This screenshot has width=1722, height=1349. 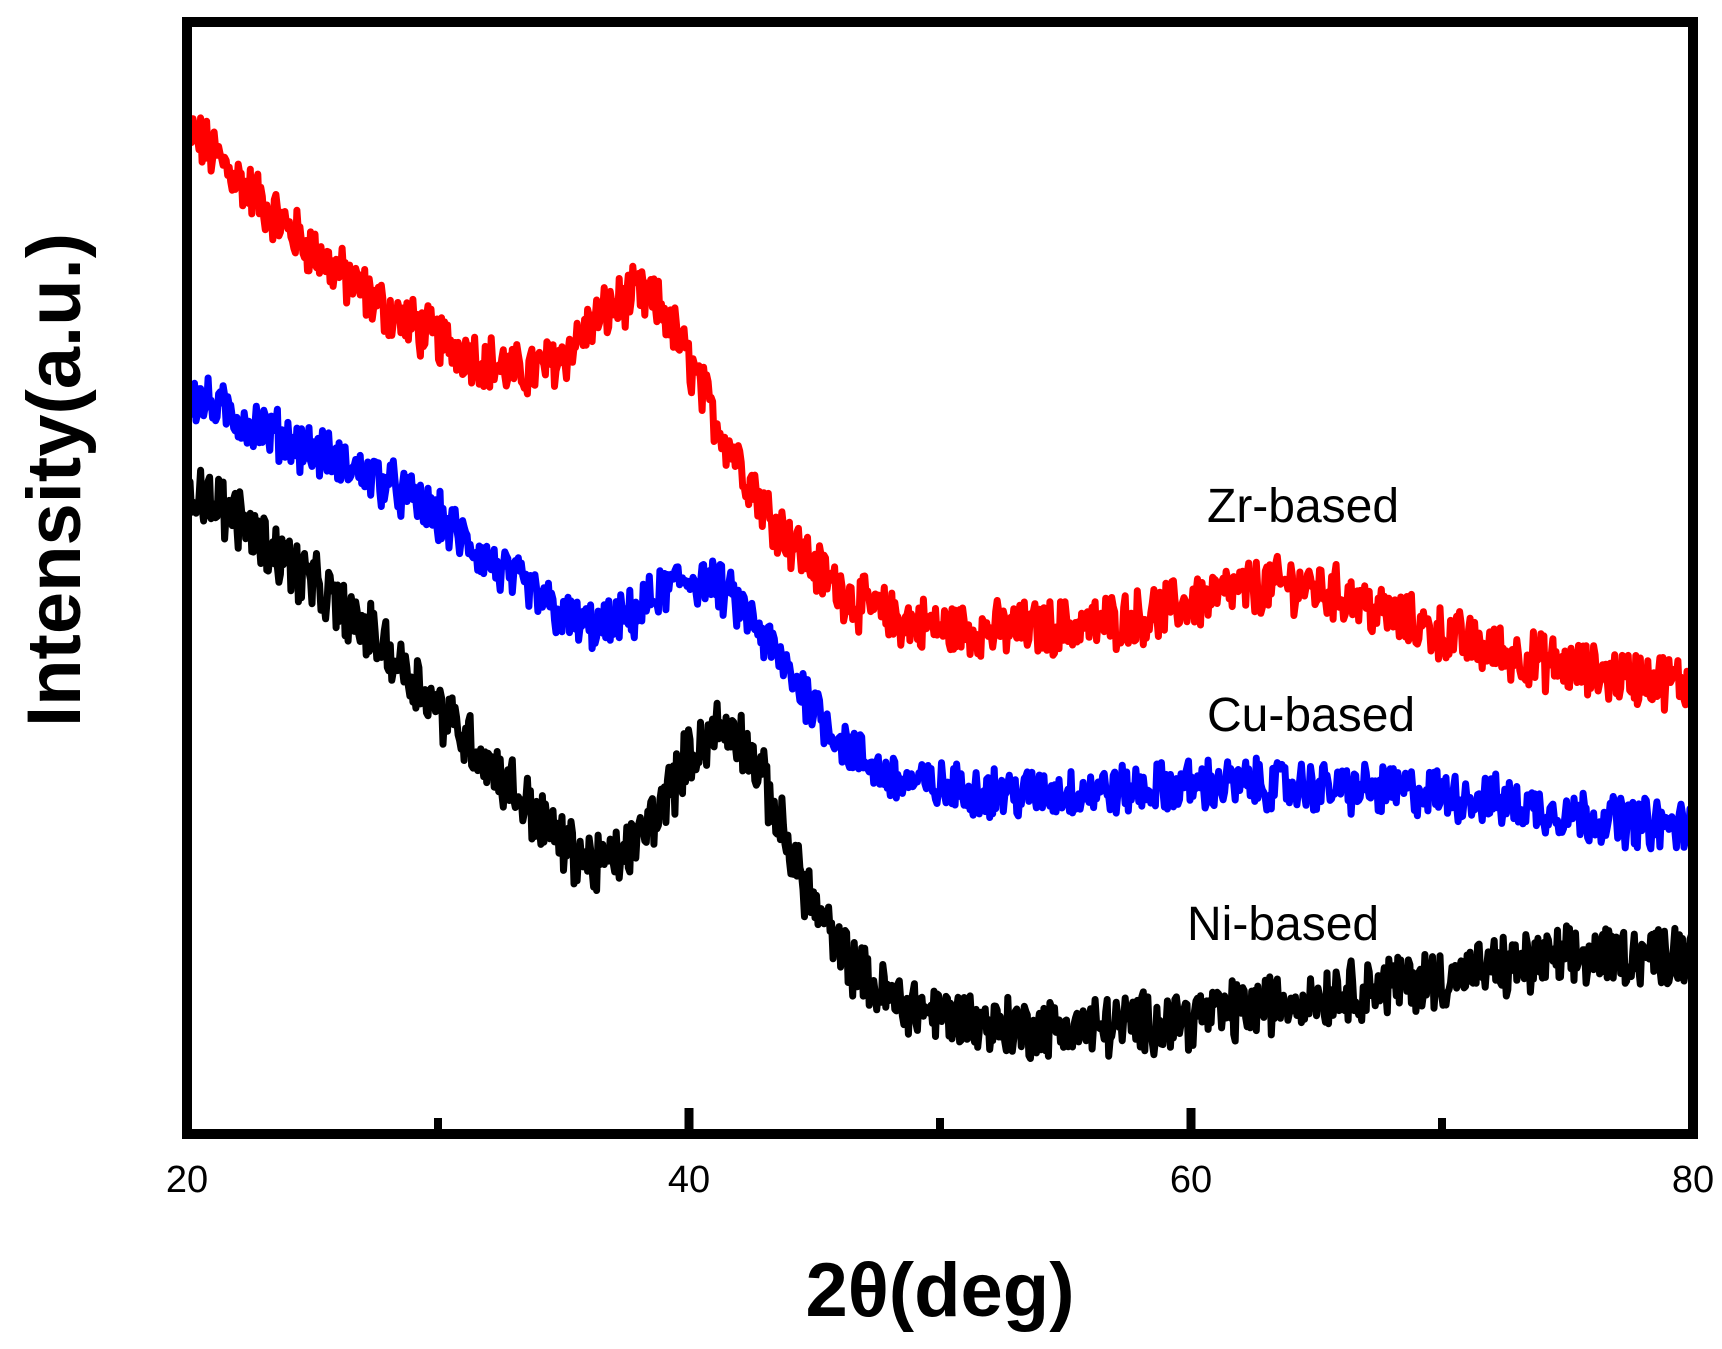 What do you see at coordinates (1311, 715) in the screenshot?
I see `series-label-cu-based: Cu-based` at bounding box center [1311, 715].